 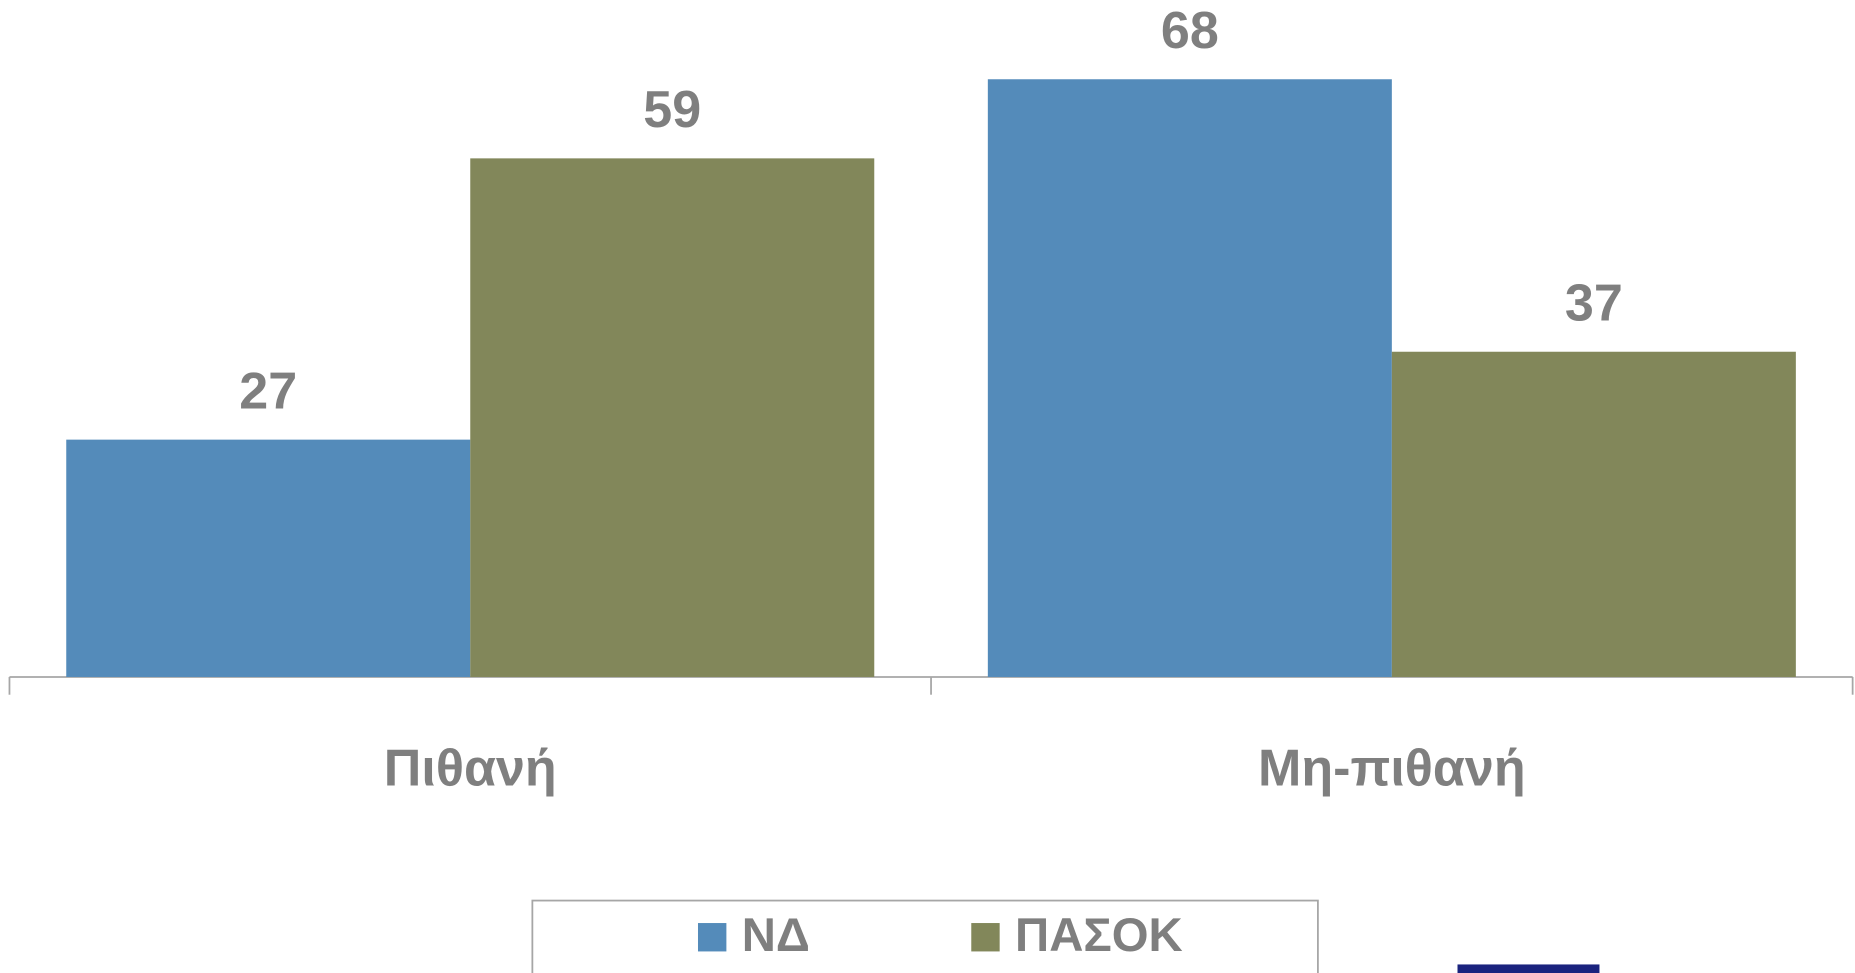 I want to click on x-tick-label: Πιθανή, so click(x=470, y=768).